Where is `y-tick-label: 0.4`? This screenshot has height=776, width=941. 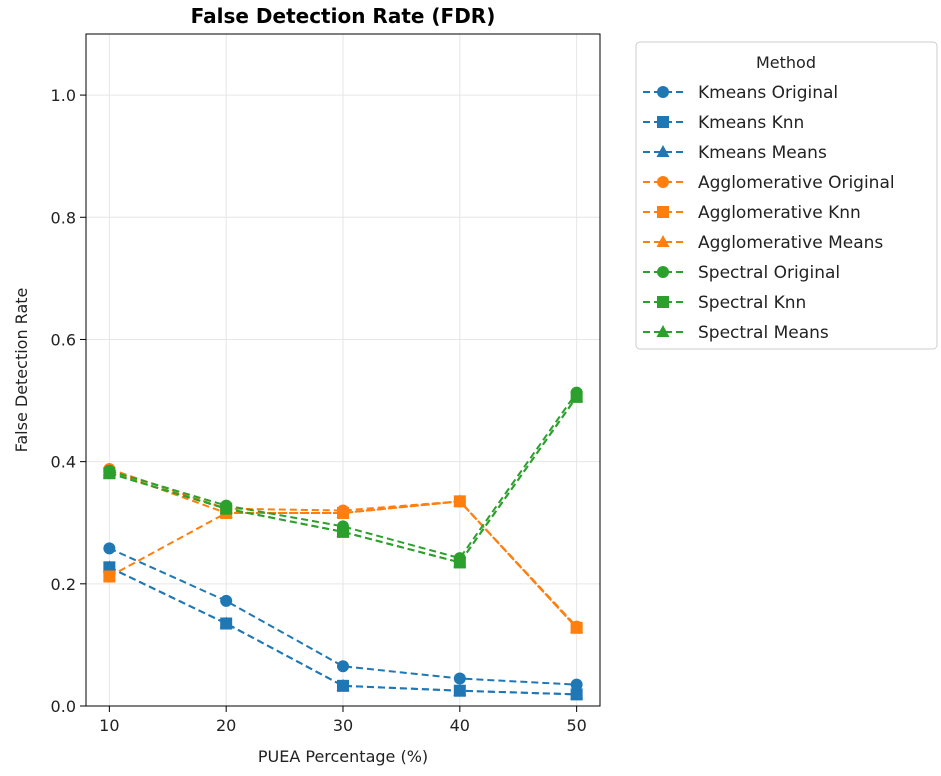
y-tick-label: 0.4 is located at coordinates (63, 462).